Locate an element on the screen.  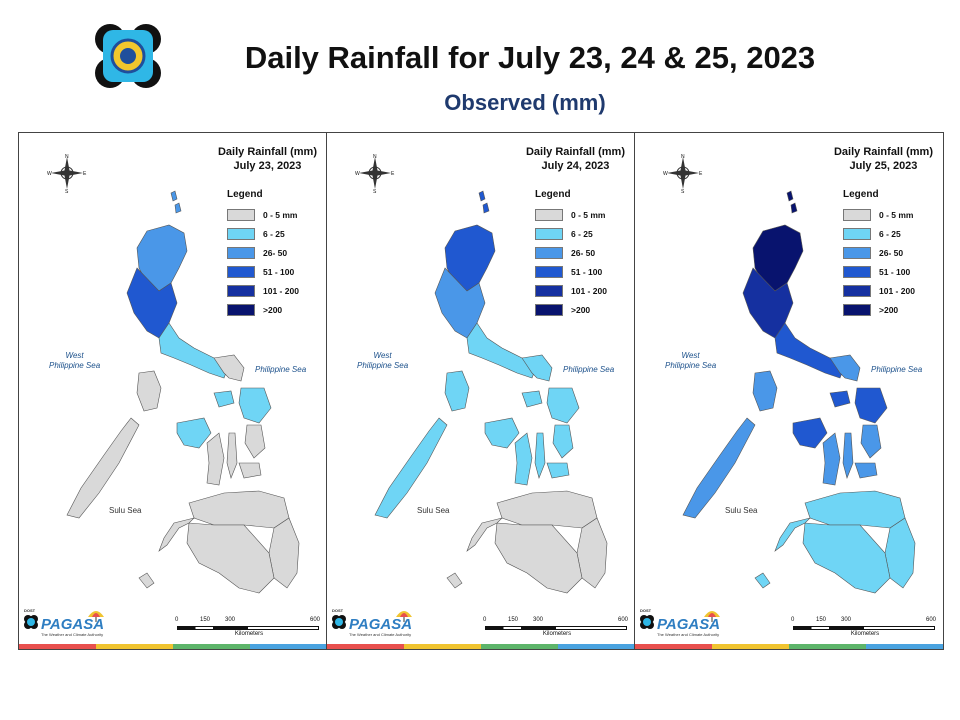
samar is located at coordinates (871, 405).